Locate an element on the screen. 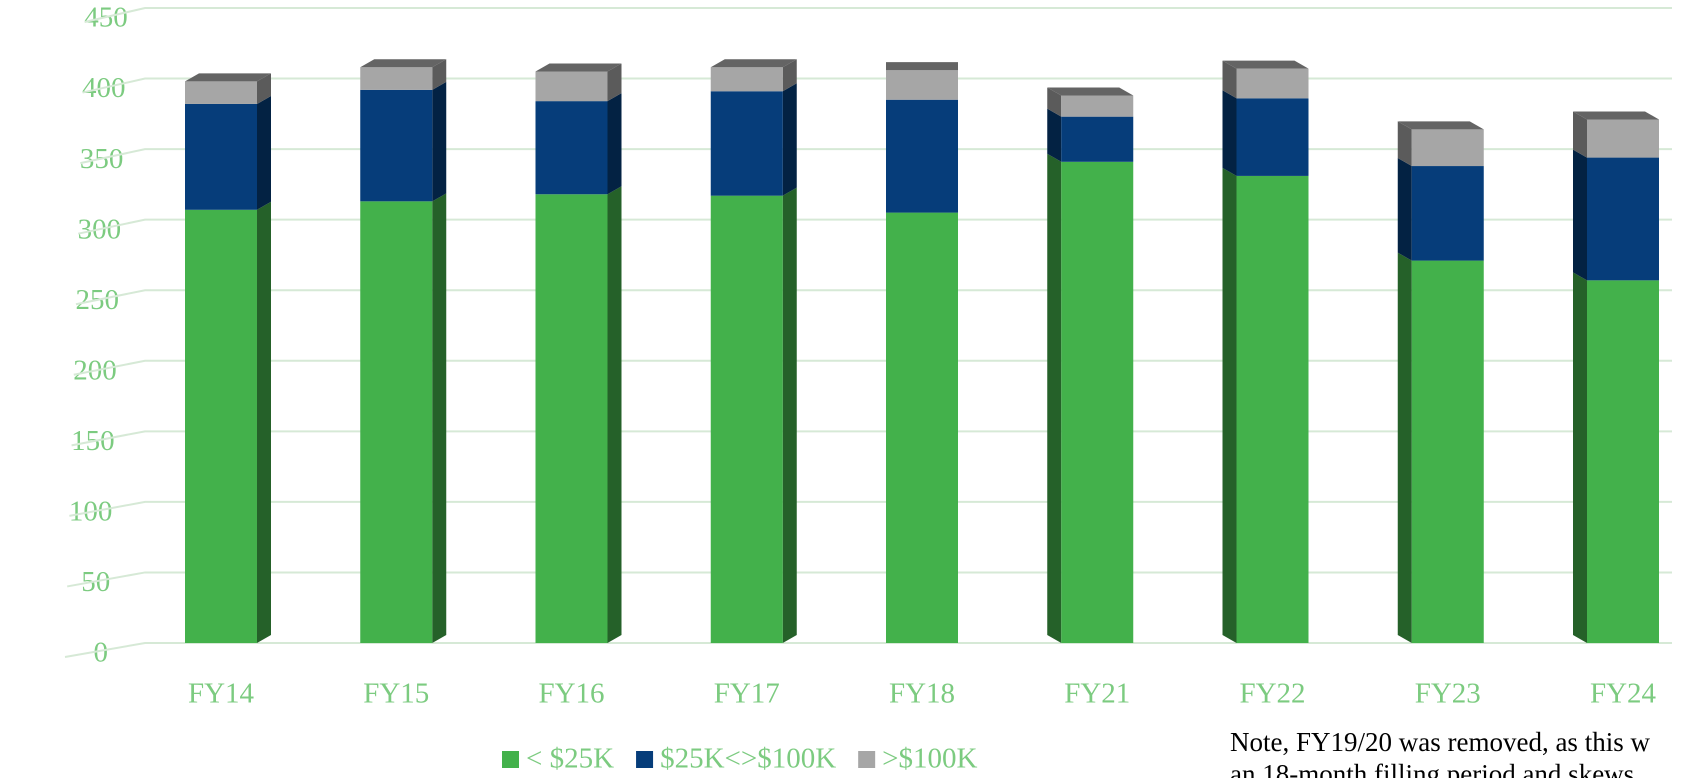 This screenshot has width=1708, height=778. legend-label: >$100K is located at coordinates (929, 759).